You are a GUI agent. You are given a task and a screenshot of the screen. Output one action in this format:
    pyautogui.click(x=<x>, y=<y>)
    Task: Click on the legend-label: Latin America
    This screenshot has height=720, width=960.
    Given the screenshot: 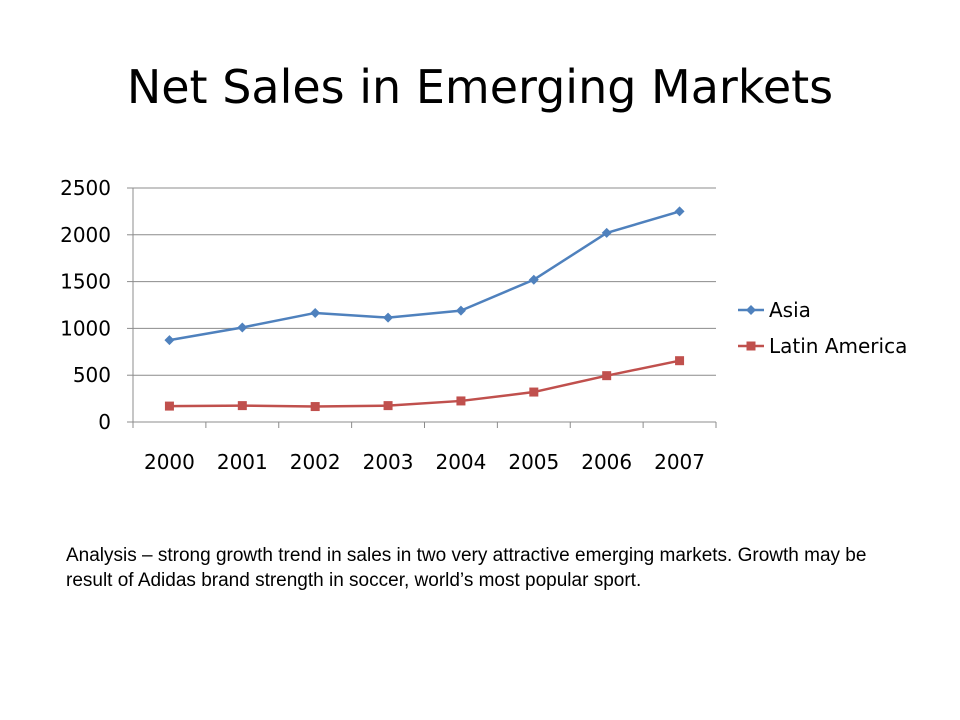 What is the action you would take?
    pyautogui.click(x=838, y=346)
    